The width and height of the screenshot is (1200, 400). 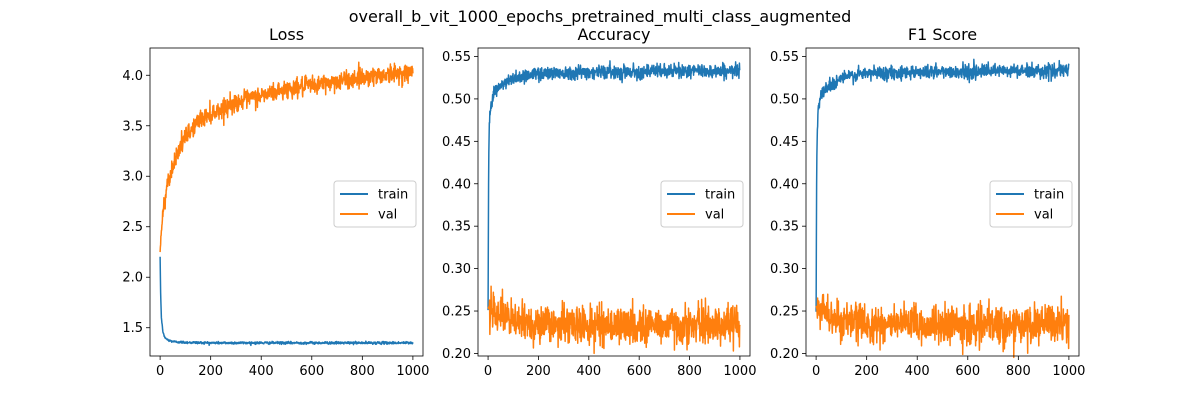 I want to click on y-tick-label: 3.0, so click(x=132, y=177).